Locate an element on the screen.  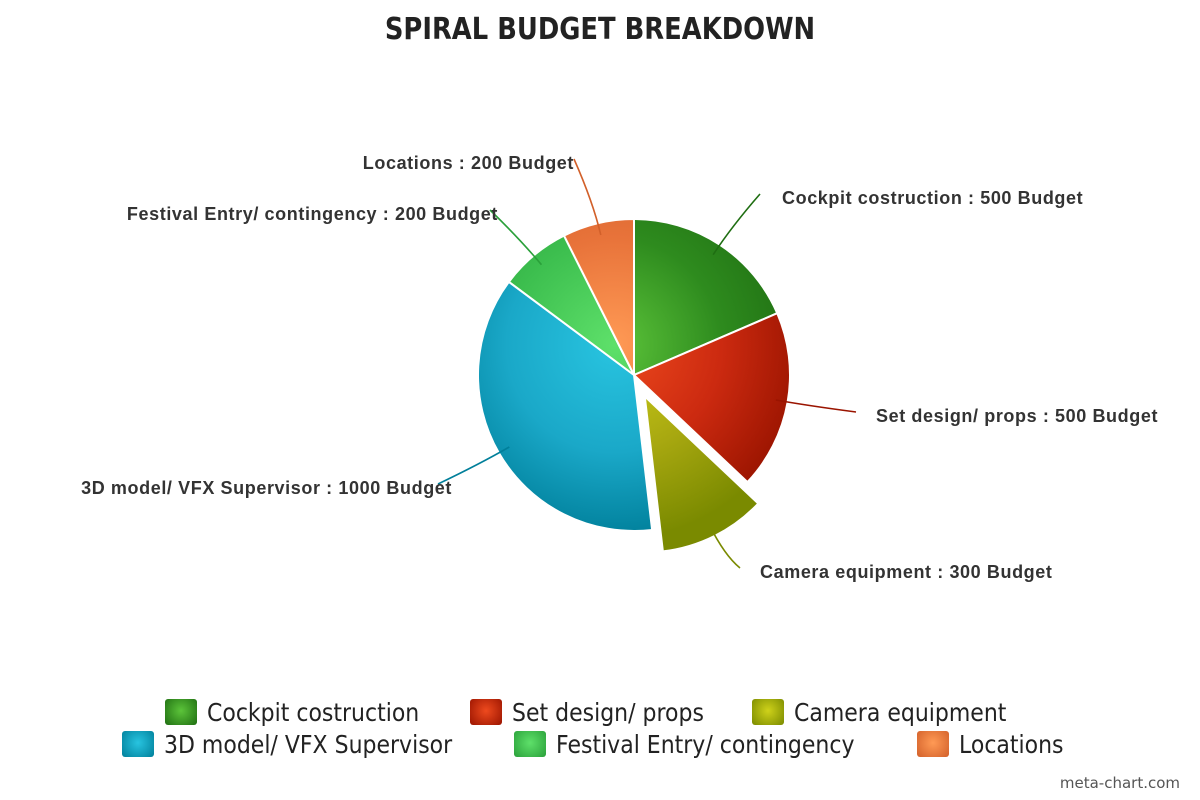
leader-line-3d-model-vfx-supervisor is located at coordinates (473, 465).